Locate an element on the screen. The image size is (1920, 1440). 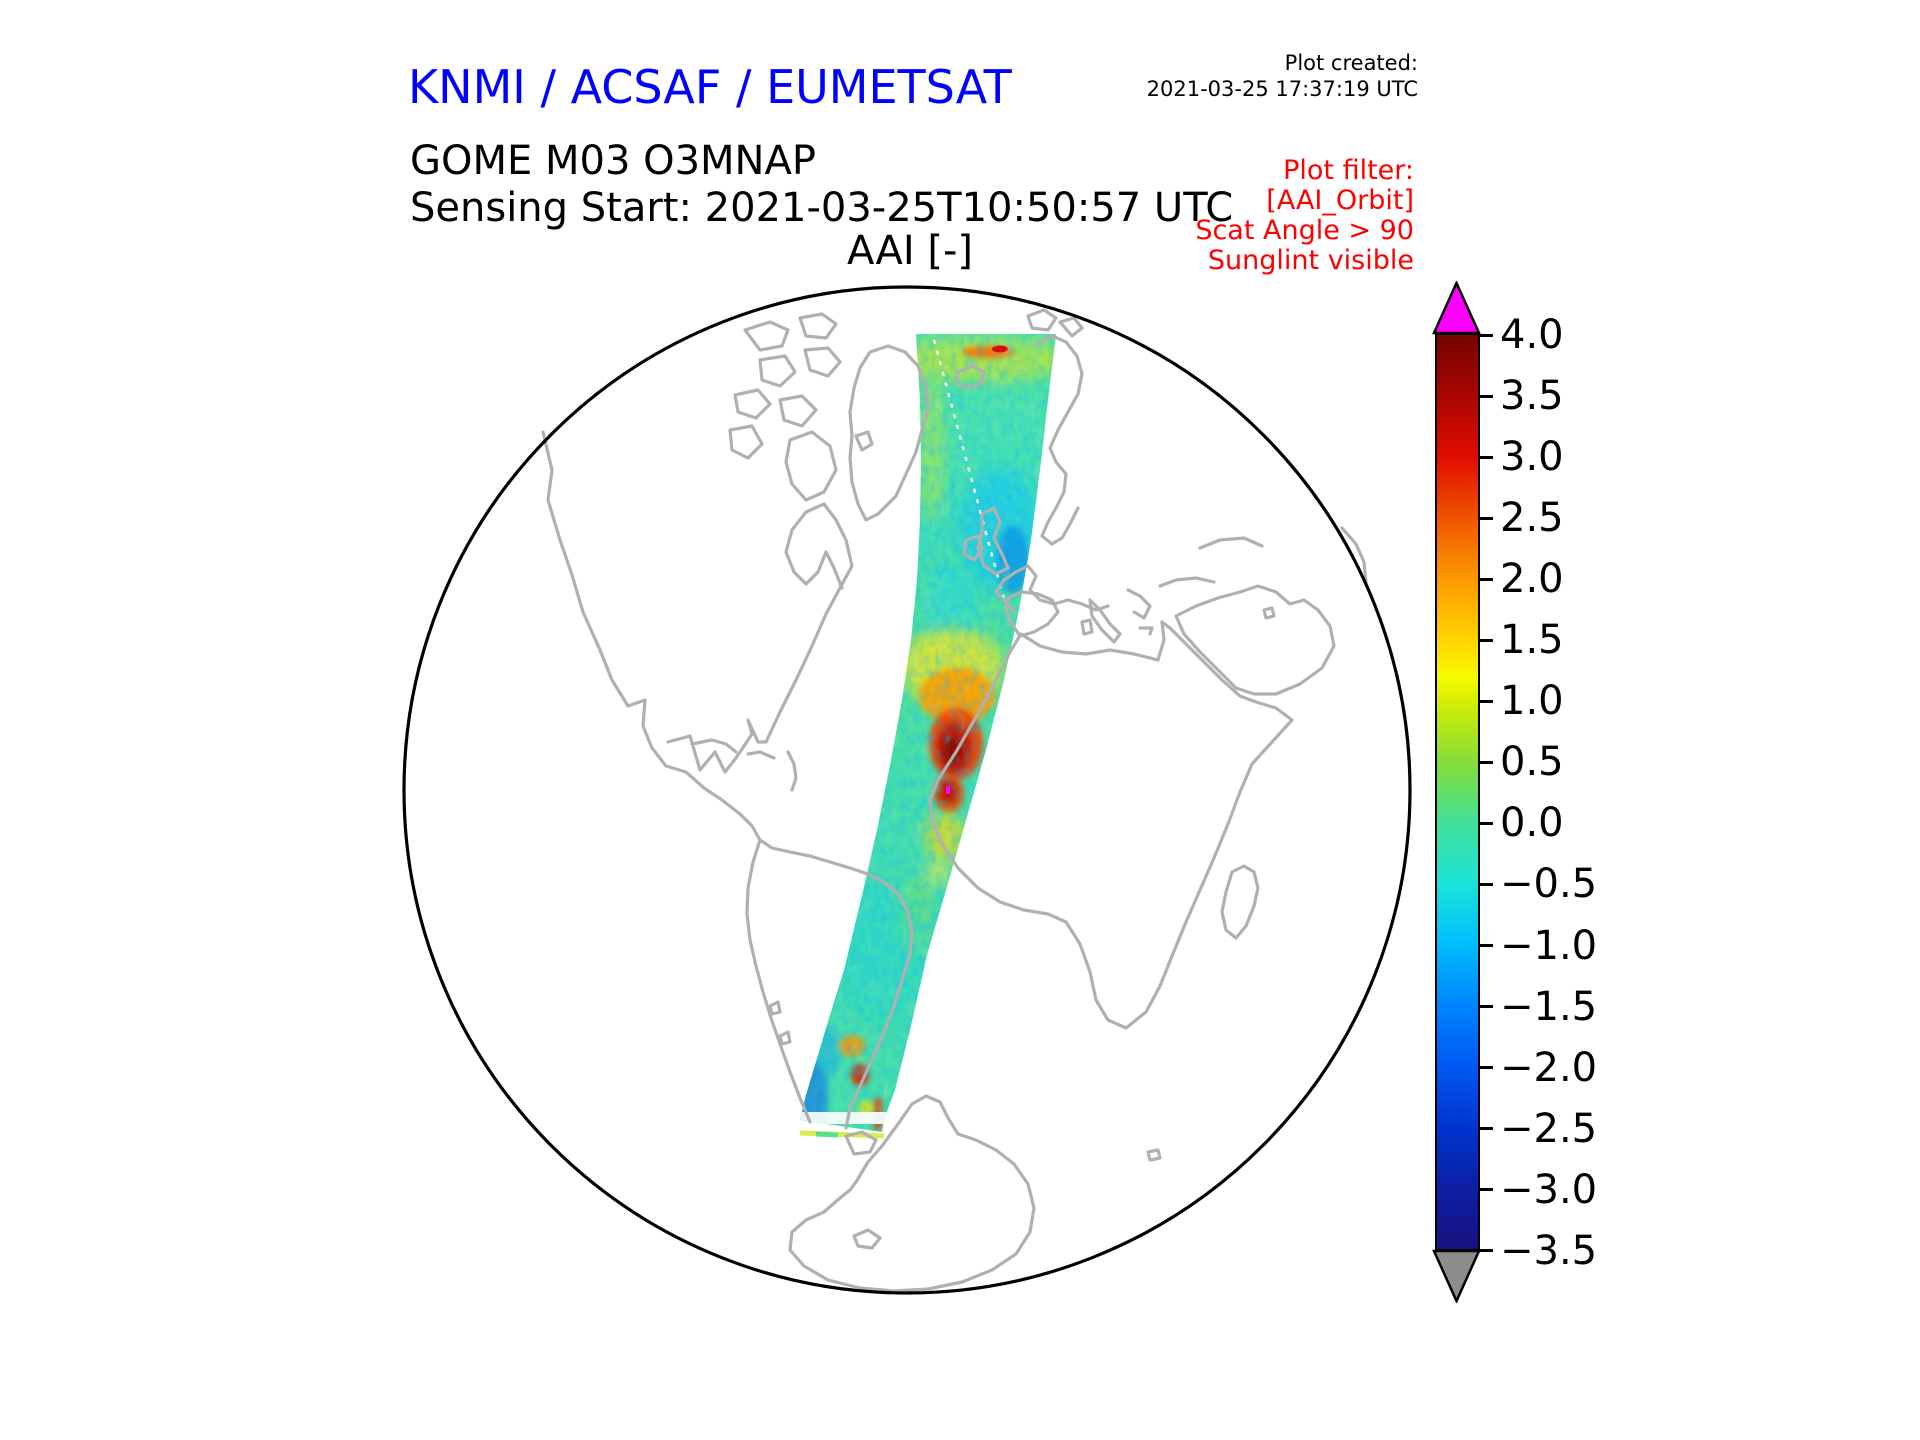
colorbar-tick-label: 0.0 is located at coordinates (1532, 823).